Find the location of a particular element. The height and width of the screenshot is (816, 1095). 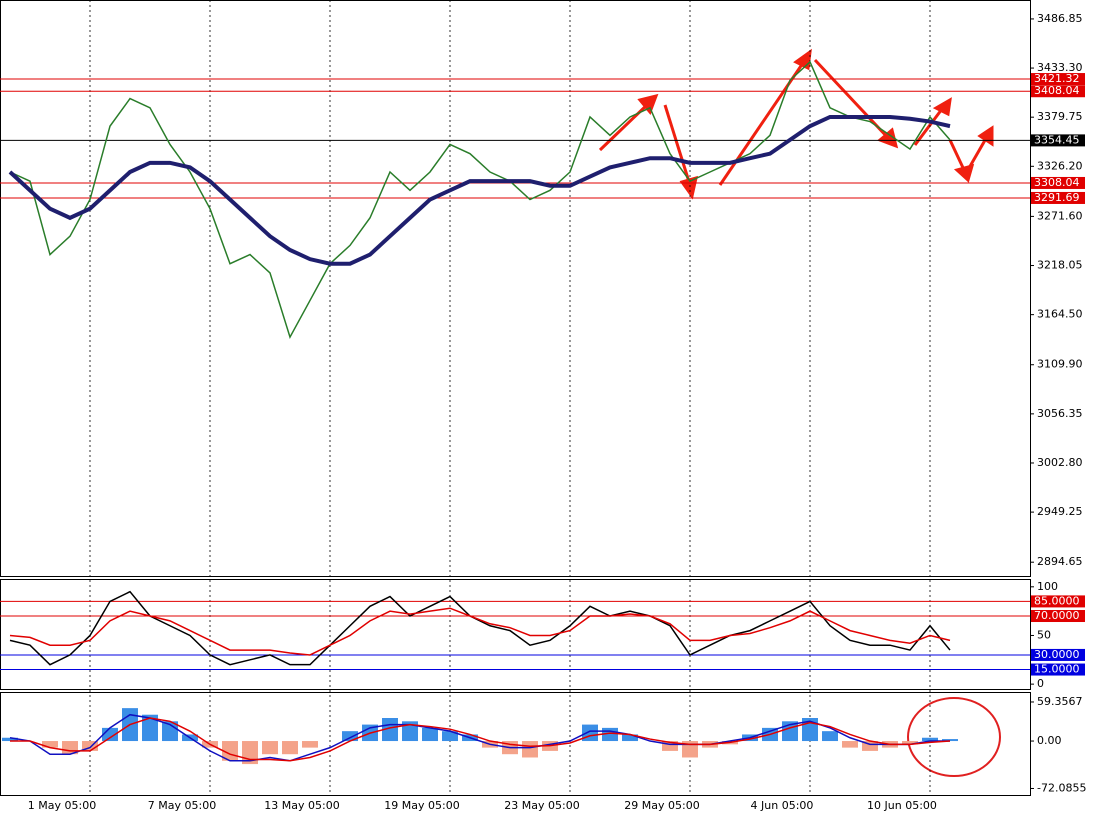

level-label: 3408.04 is located at coordinates (1057, 90).